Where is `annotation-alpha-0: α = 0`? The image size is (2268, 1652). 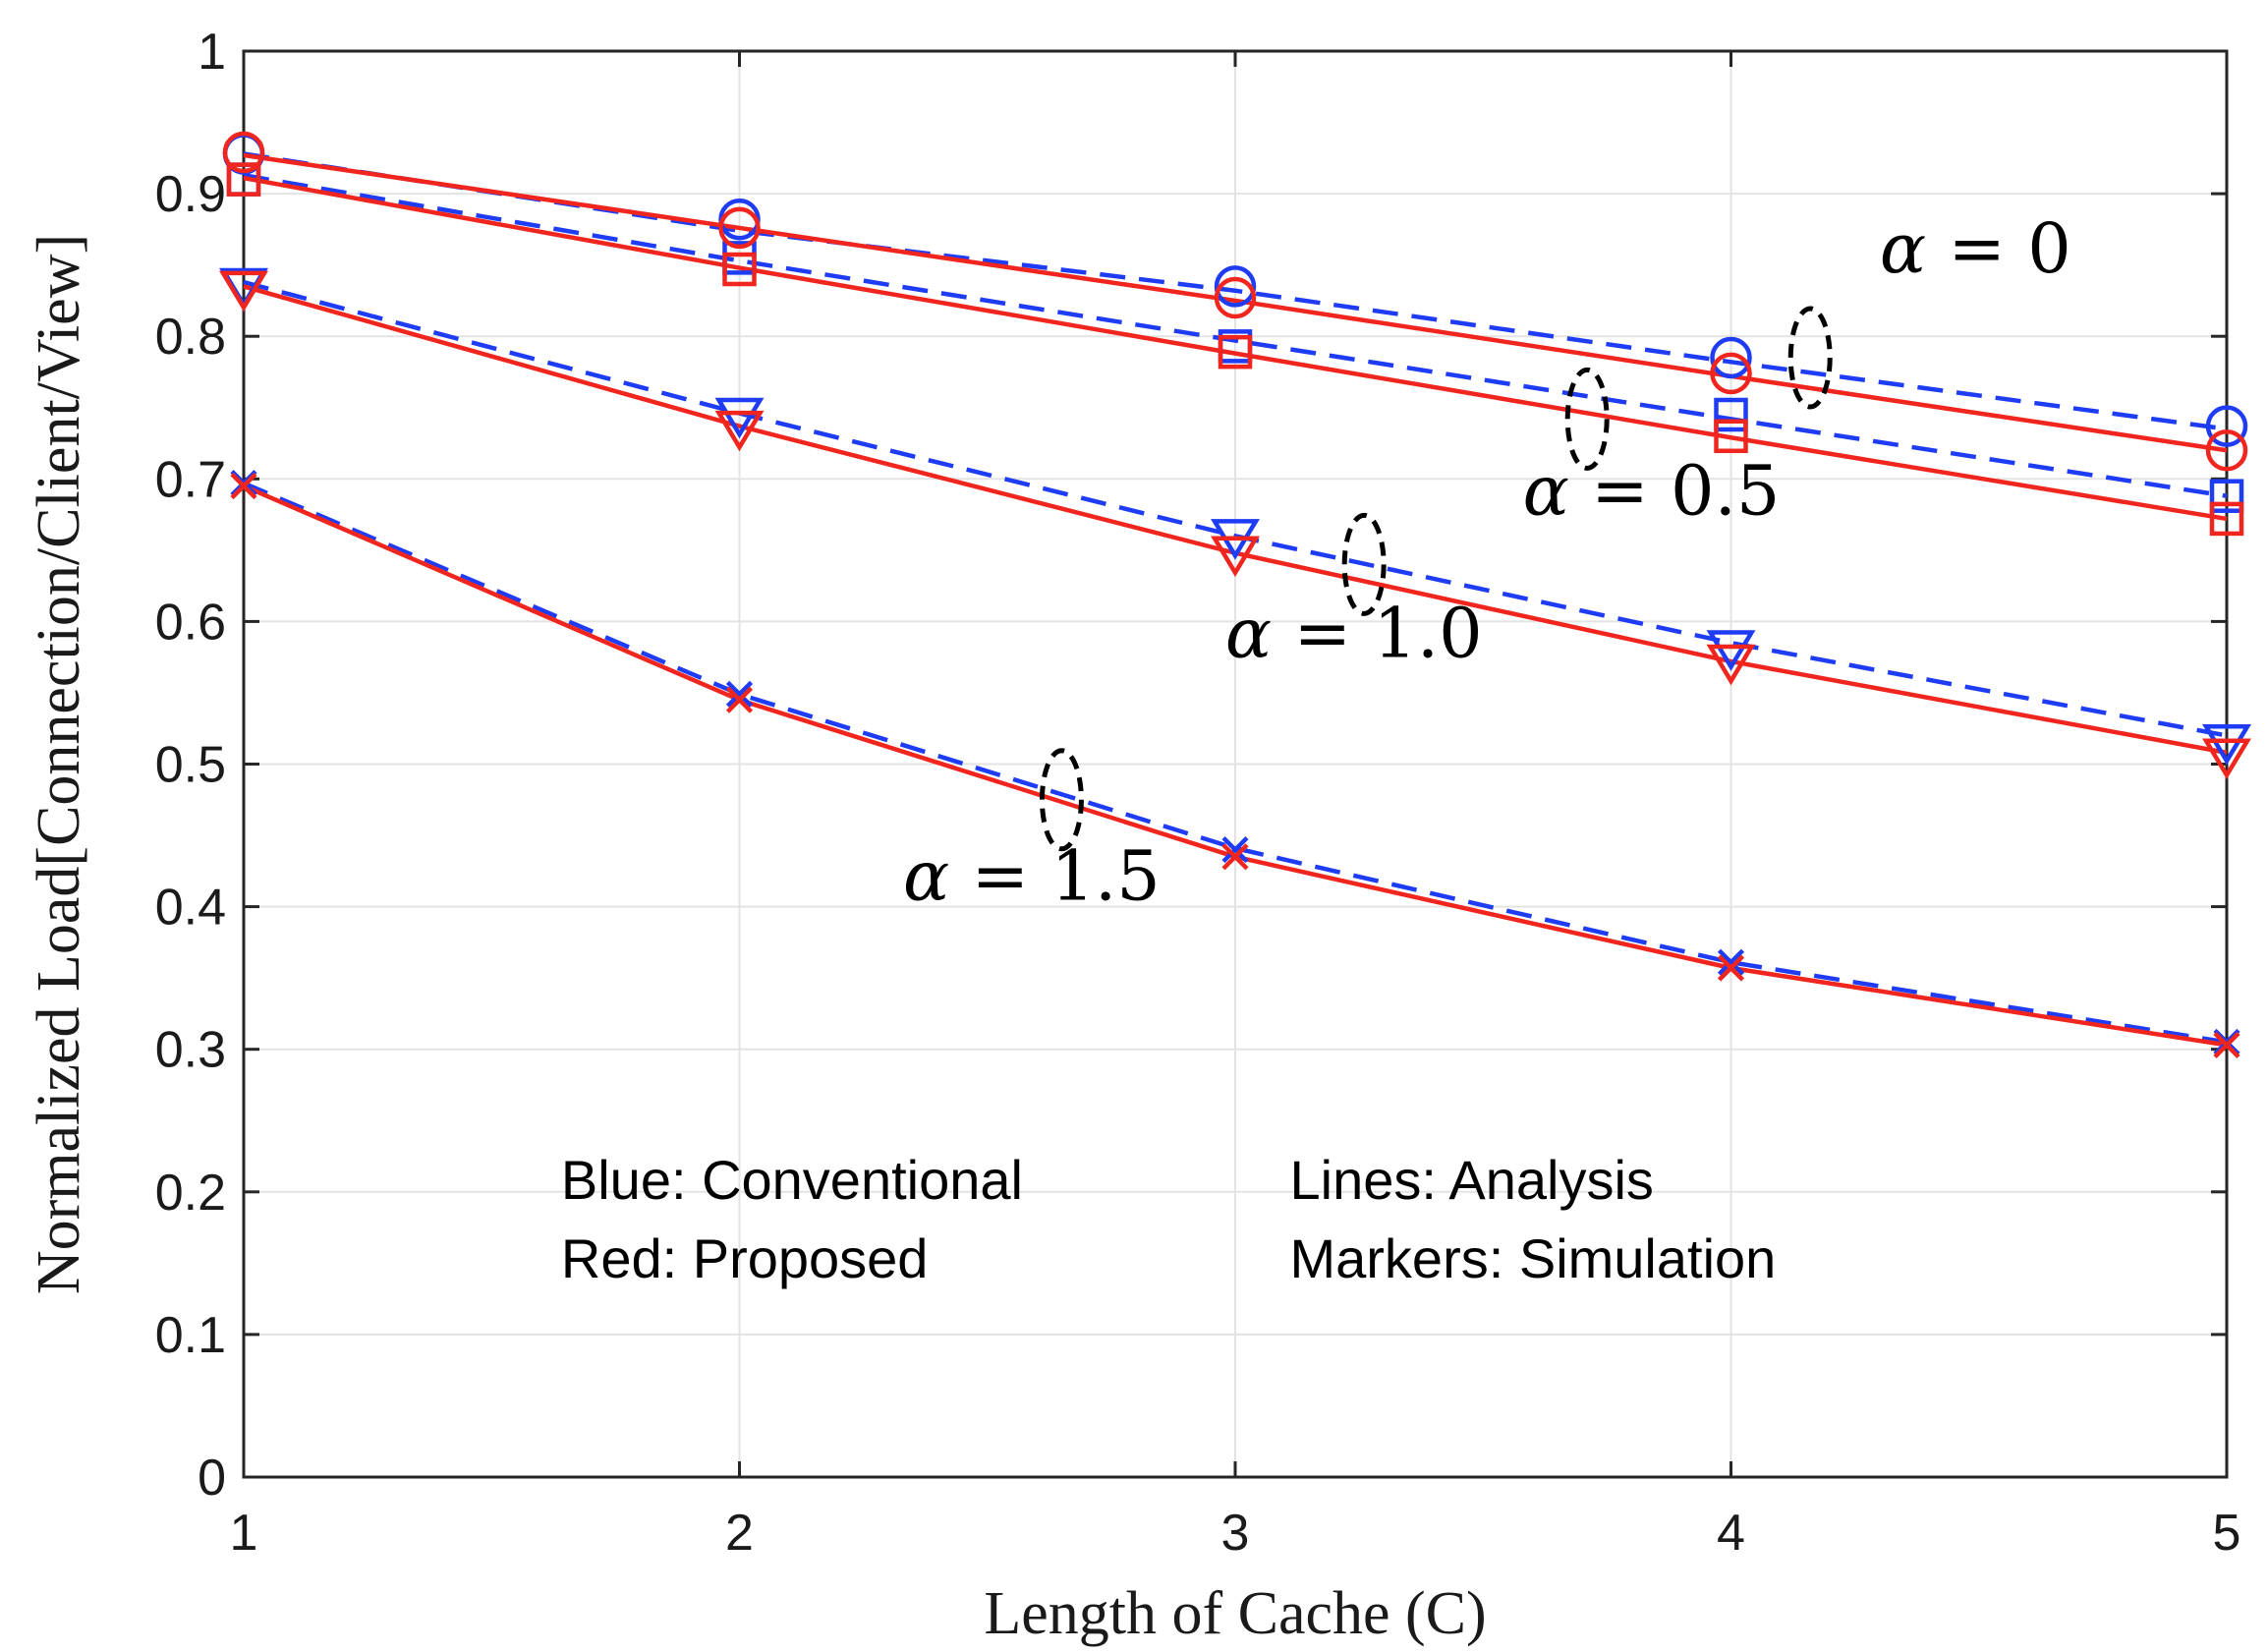
annotation-alpha-0: α = 0 is located at coordinates (1929, 309).